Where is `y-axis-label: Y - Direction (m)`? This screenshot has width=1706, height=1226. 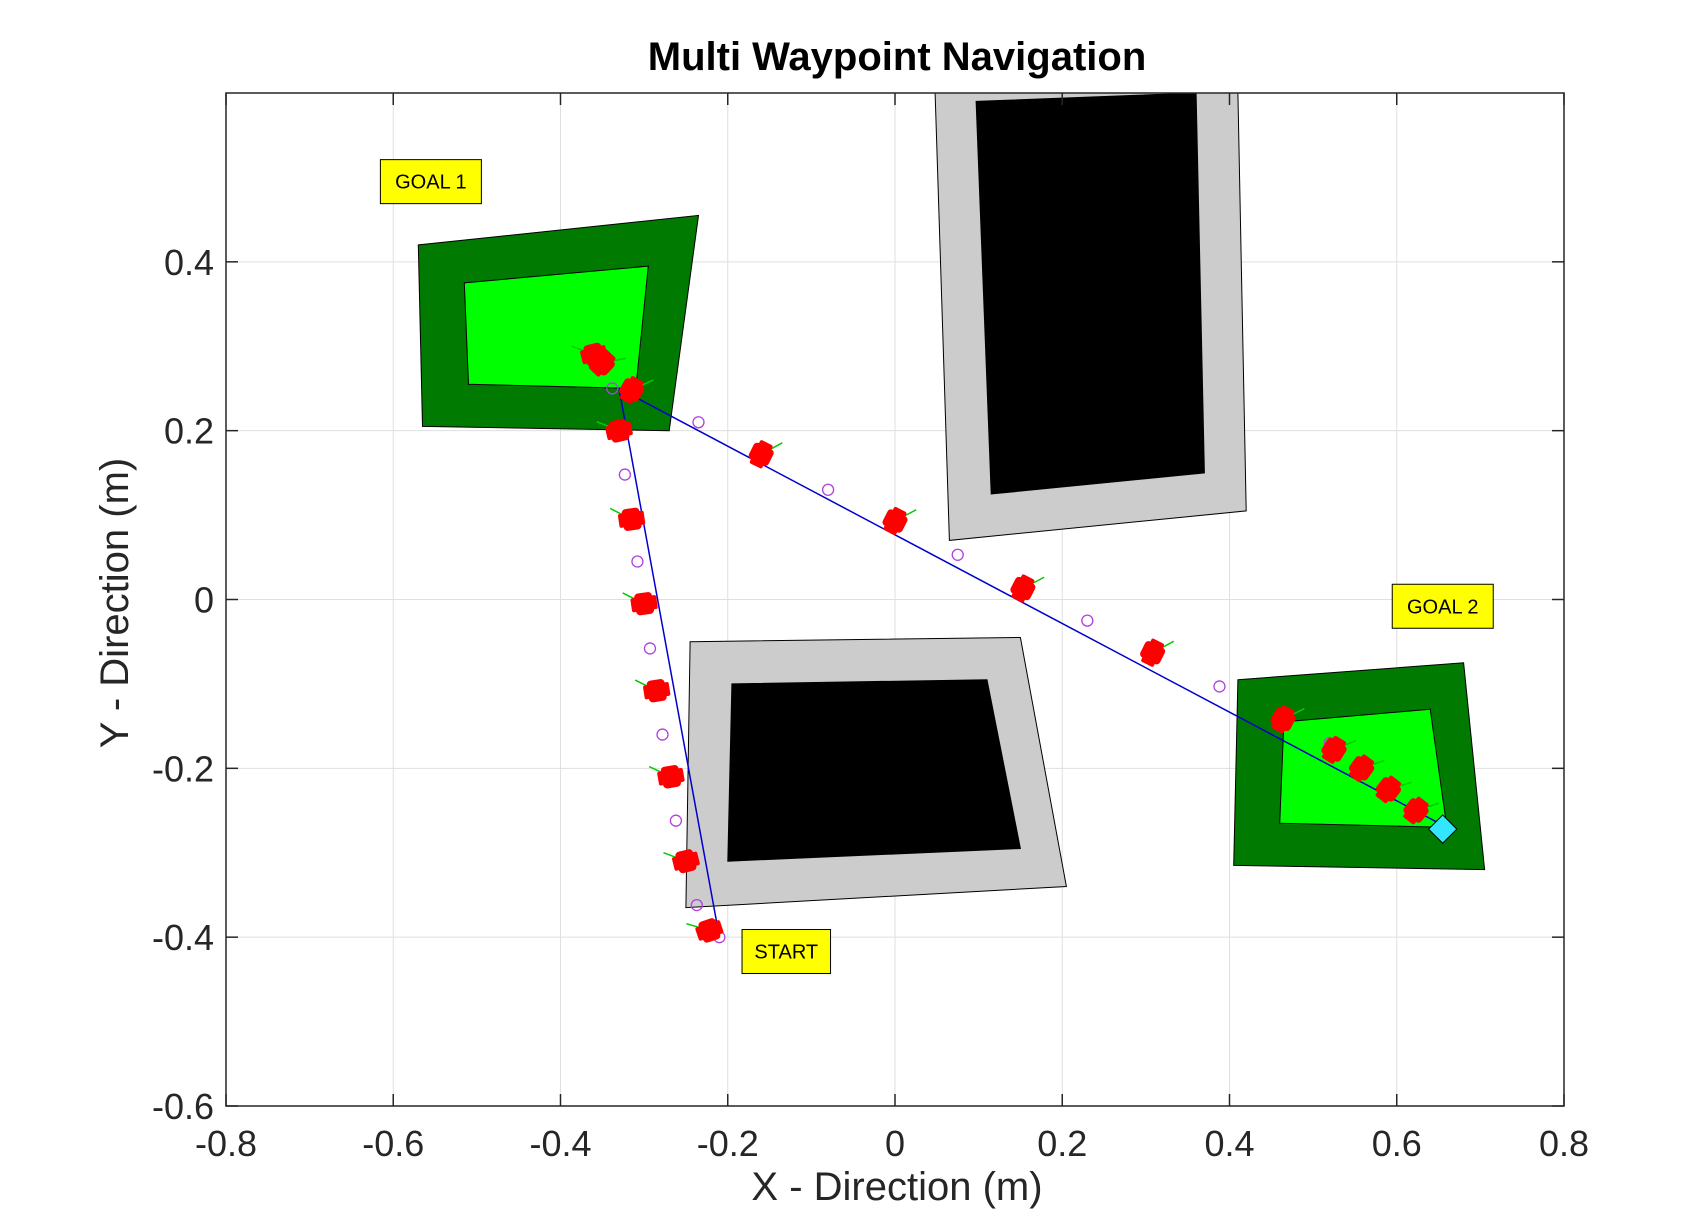 y-axis-label: Y - Direction (m) is located at coordinates (115, 603).